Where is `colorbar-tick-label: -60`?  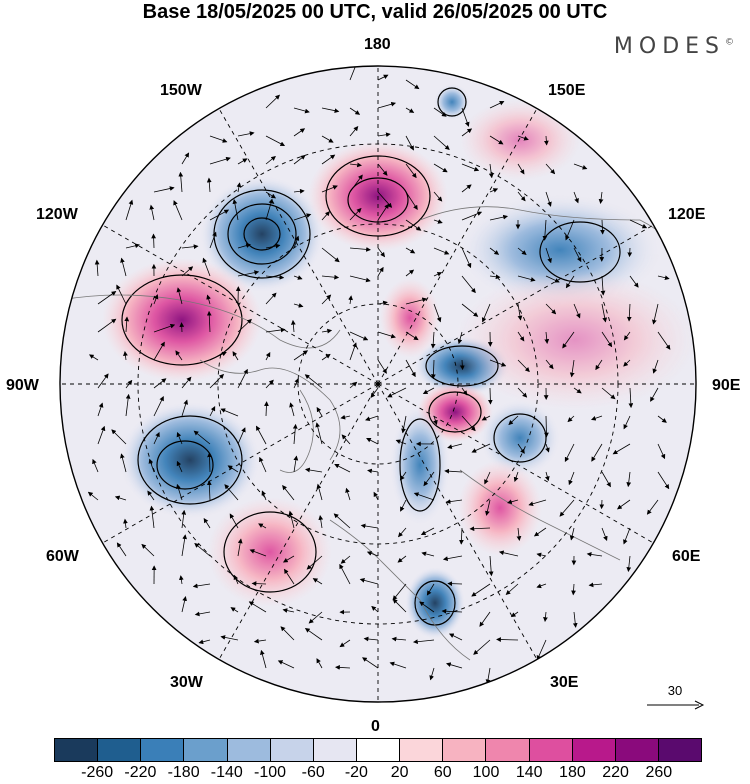 colorbar-tick-label: -60 is located at coordinates (313, 773).